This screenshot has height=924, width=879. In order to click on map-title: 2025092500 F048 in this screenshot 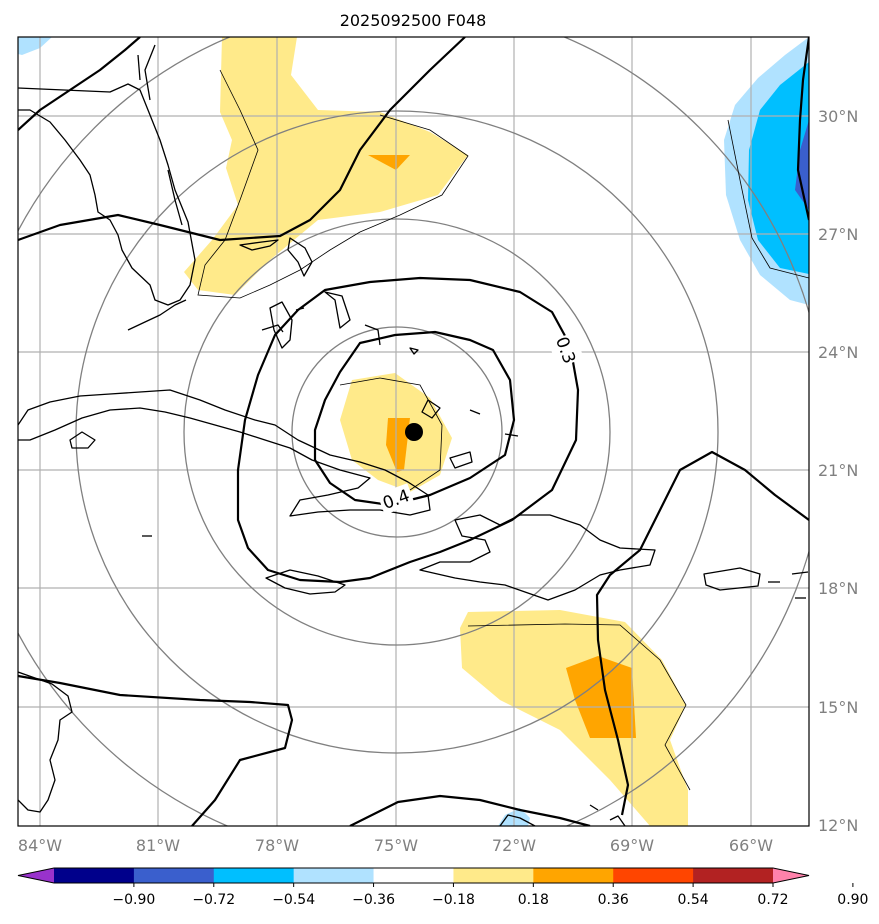, I will do `click(413, 20)`.